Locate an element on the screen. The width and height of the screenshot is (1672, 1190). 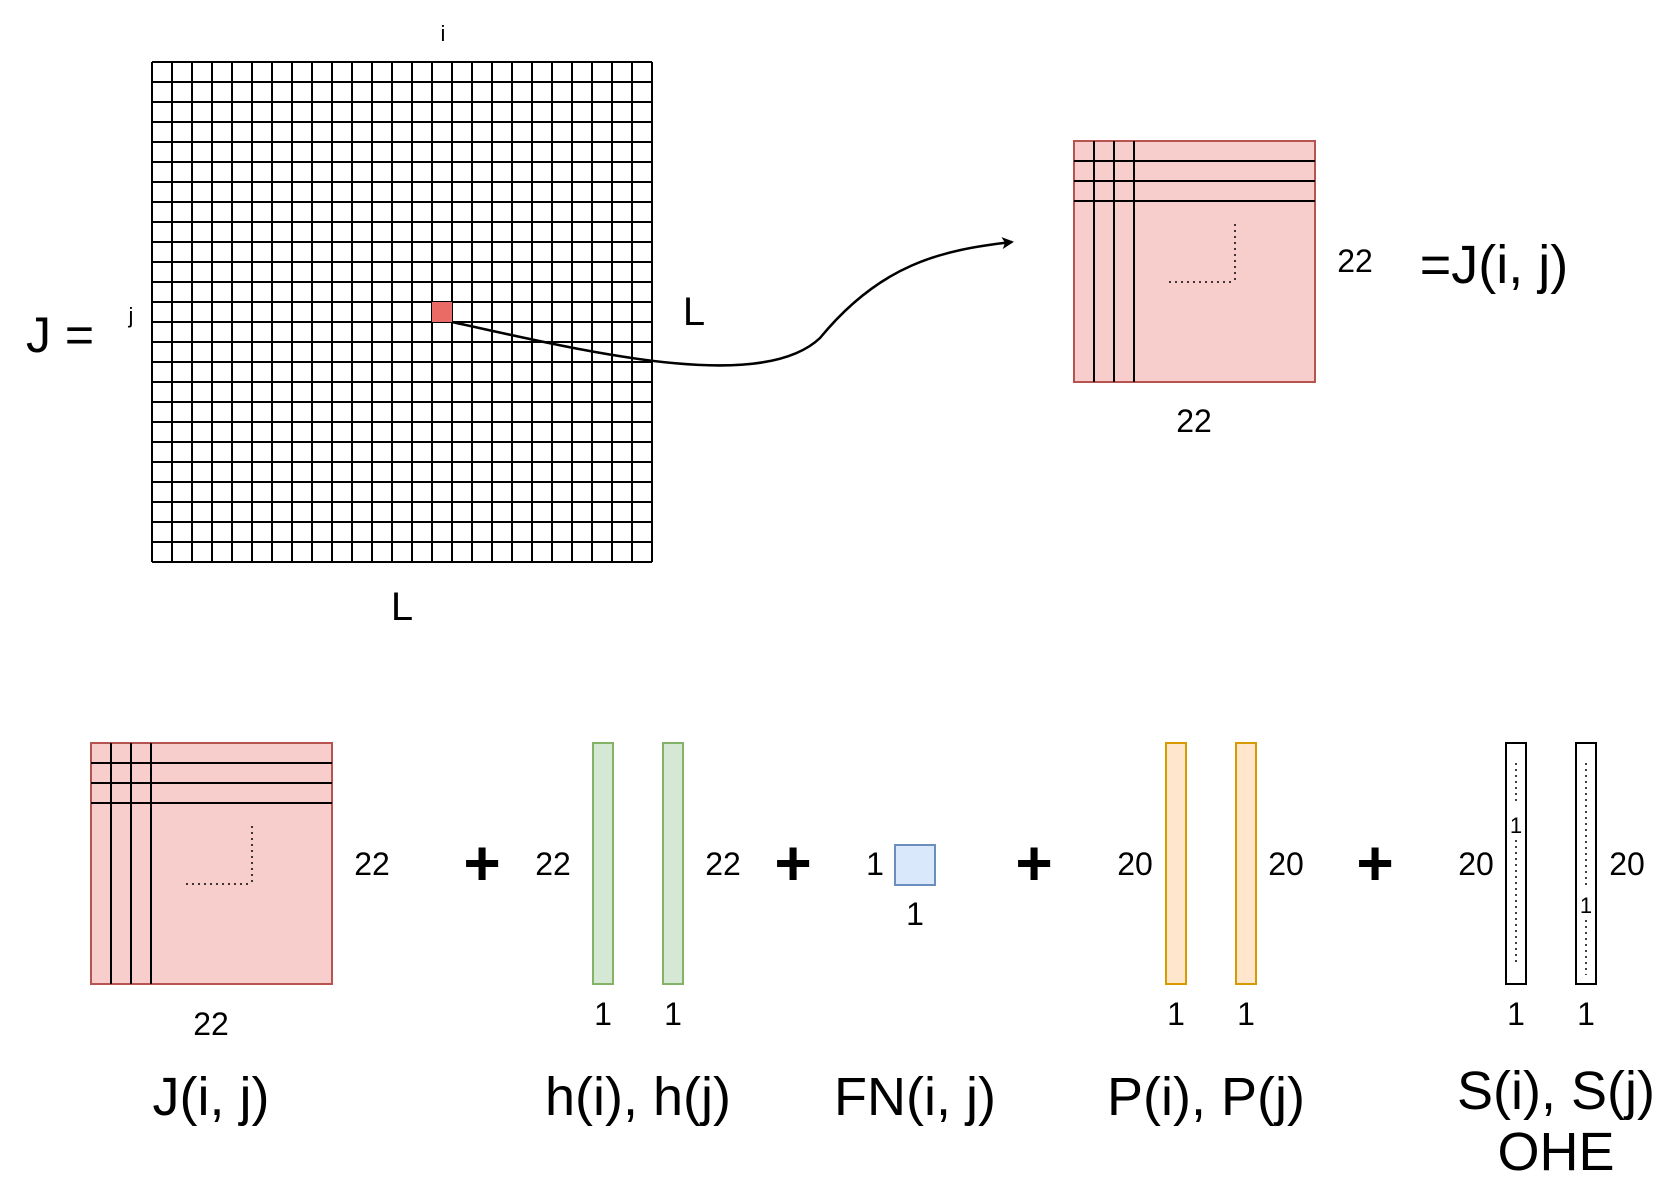
s-j-one-entry: 1 is located at coordinates (1586, 905).